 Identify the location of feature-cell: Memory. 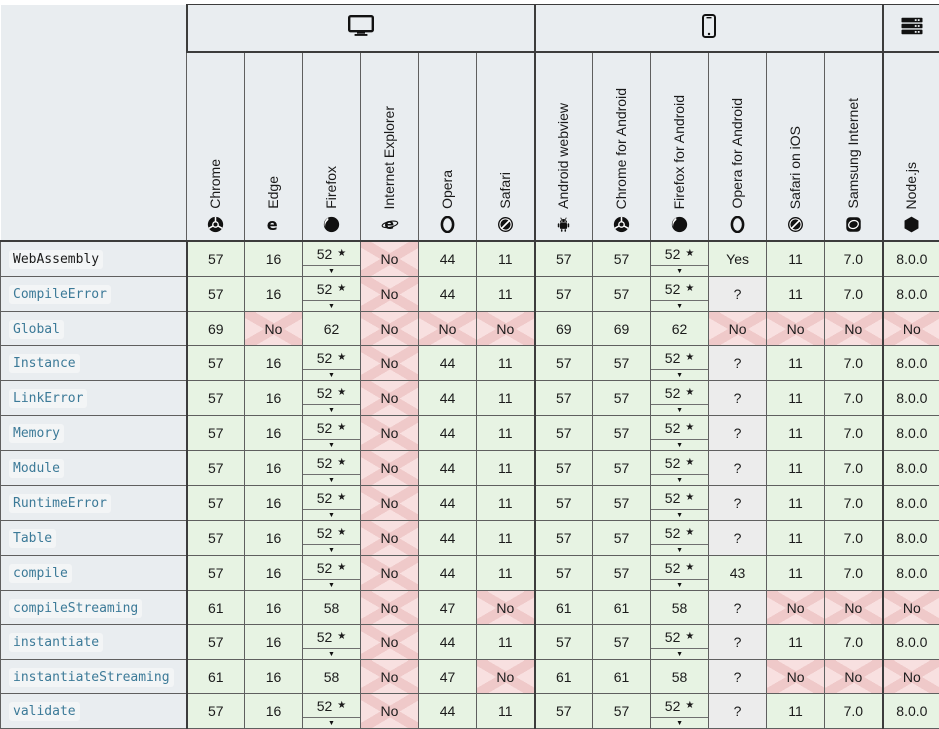
(94, 433).